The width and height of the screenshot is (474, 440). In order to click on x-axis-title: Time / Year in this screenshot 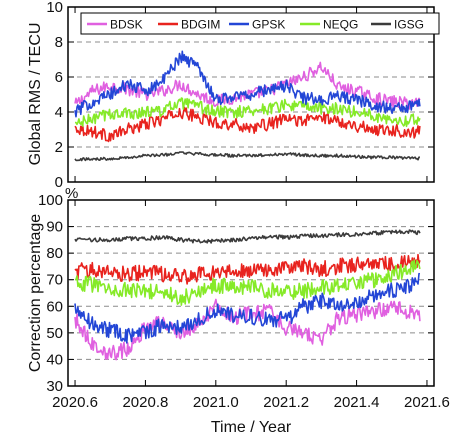, I will do `click(251, 427)`.